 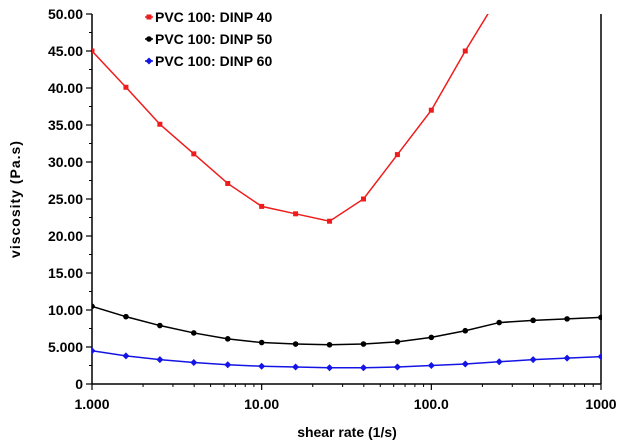 What do you see at coordinates (65, 88) in the screenshot?
I see `y-tick-label: 40.00` at bounding box center [65, 88].